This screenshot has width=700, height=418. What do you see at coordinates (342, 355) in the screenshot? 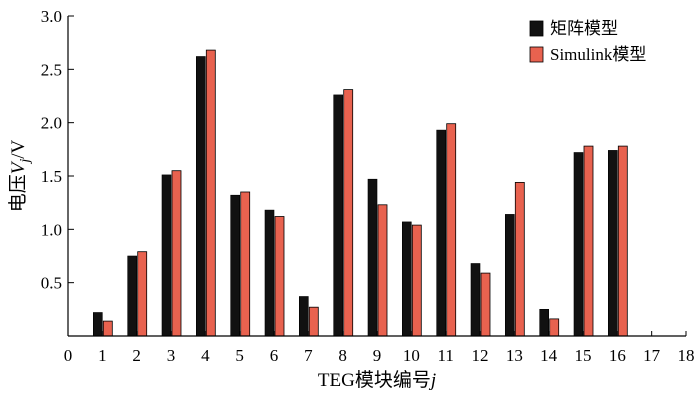
I see `x-tick-label-8: 8` at bounding box center [342, 355].